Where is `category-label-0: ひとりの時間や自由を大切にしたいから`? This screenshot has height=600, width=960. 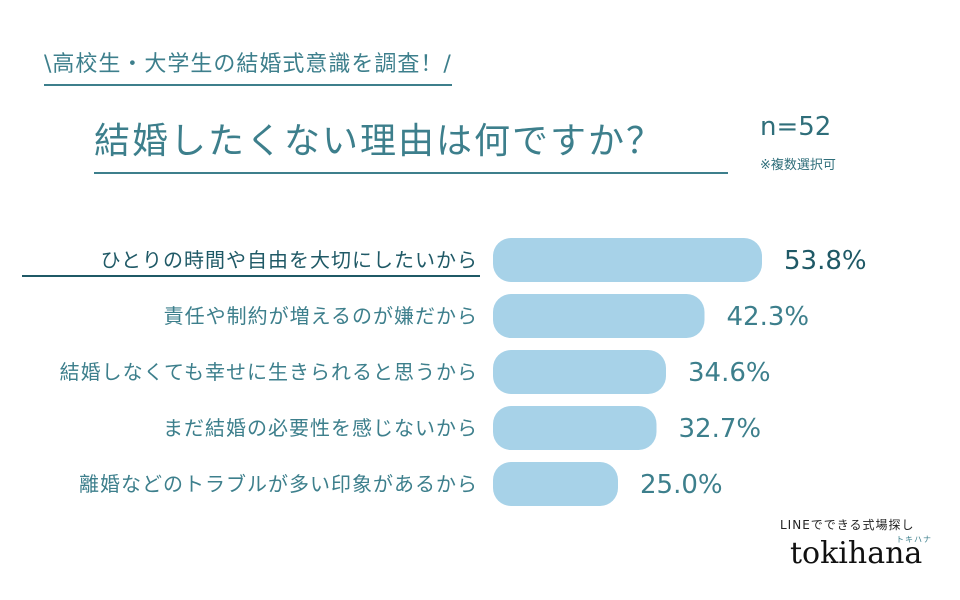
category-label-0: ひとりの時間や自由を大切にしたいから is located at coordinates (289, 260).